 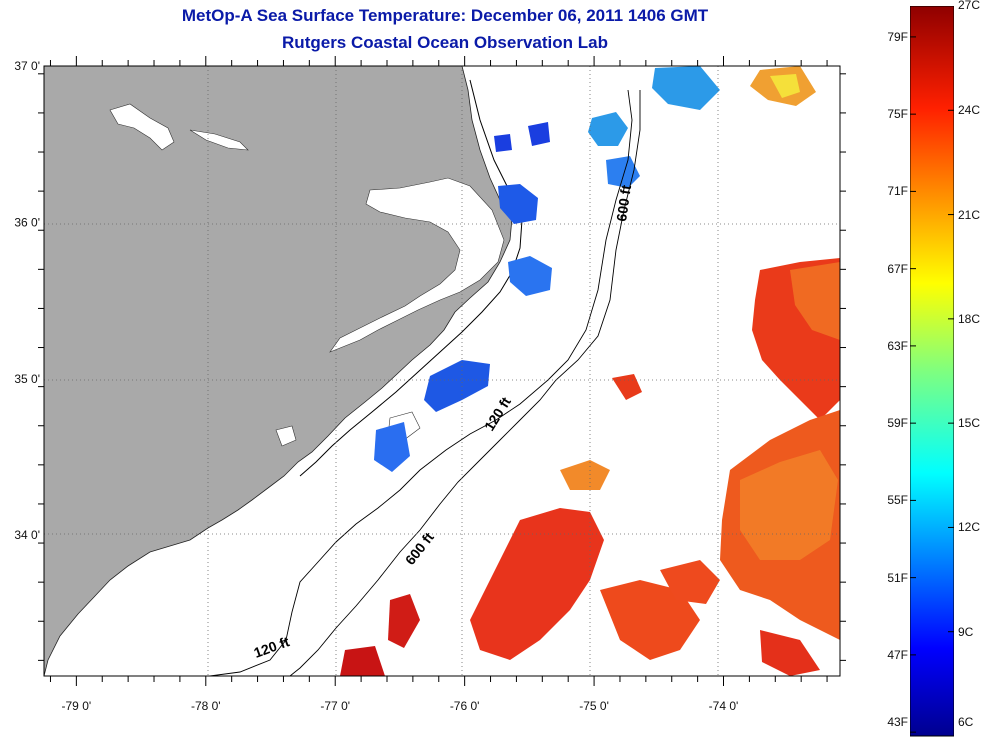 What do you see at coordinates (897, 268) in the screenshot?
I see `colorbar-fahrenheit-label: 67F` at bounding box center [897, 268].